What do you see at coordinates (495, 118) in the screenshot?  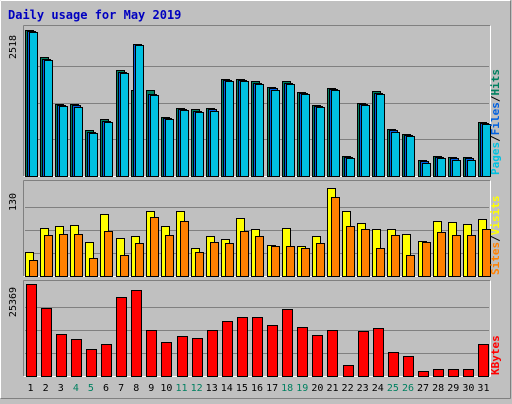 I see `panel-1-legend-files: Files` at bounding box center [495, 118].